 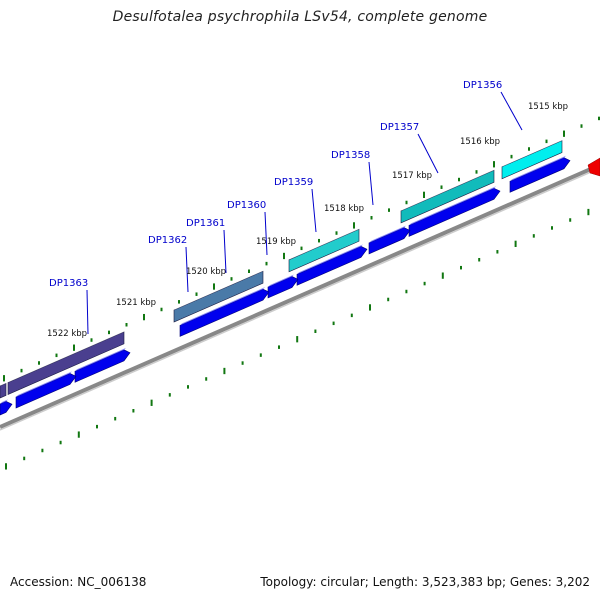 What do you see at coordinates (412, 176) in the screenshot?
I see `scale-label: 1517 kbp` at bounding box center [412, 176].